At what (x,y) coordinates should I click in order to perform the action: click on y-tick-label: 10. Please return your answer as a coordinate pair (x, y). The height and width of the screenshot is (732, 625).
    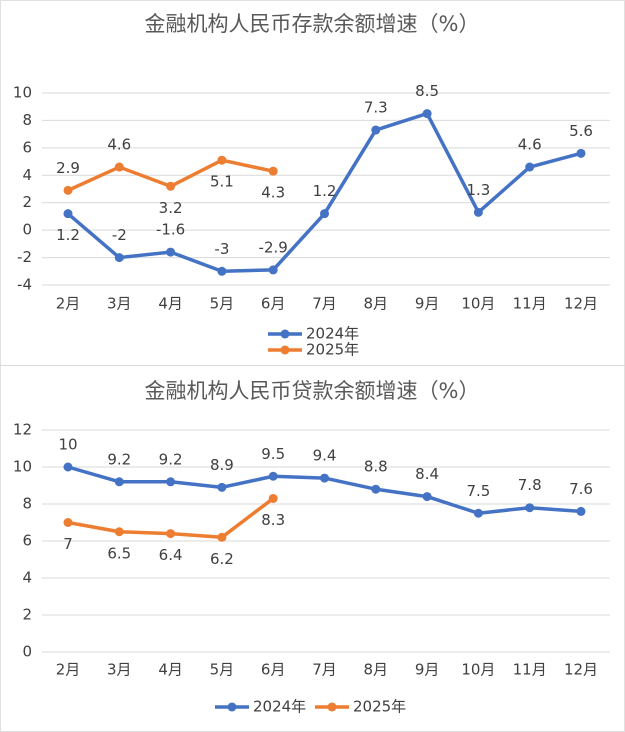
    Looking at the image, I should click on (22, 467).